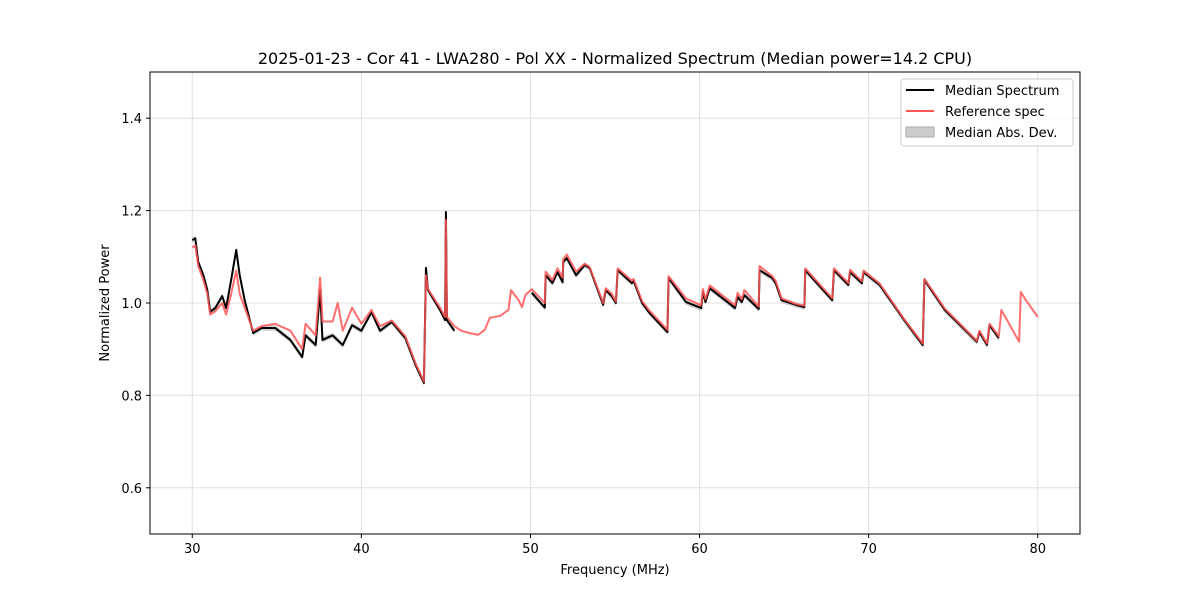  Describe the element at coordinates (192, 549) in the screenshot. I see `x-tick-label: 30` at that location.